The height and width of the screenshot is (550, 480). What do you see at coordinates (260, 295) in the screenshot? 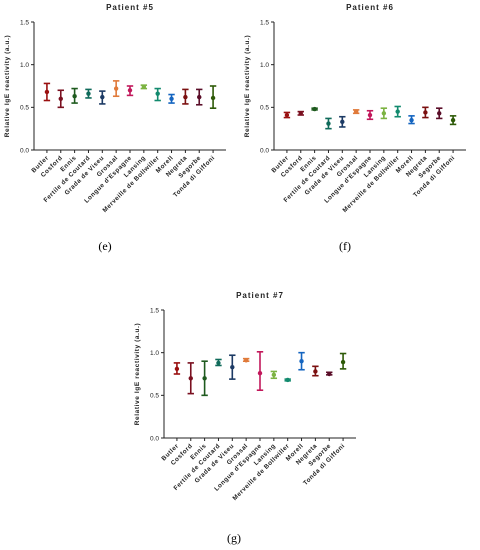
I see `chart-title: Patient #7` at bounding box center [260, 295].